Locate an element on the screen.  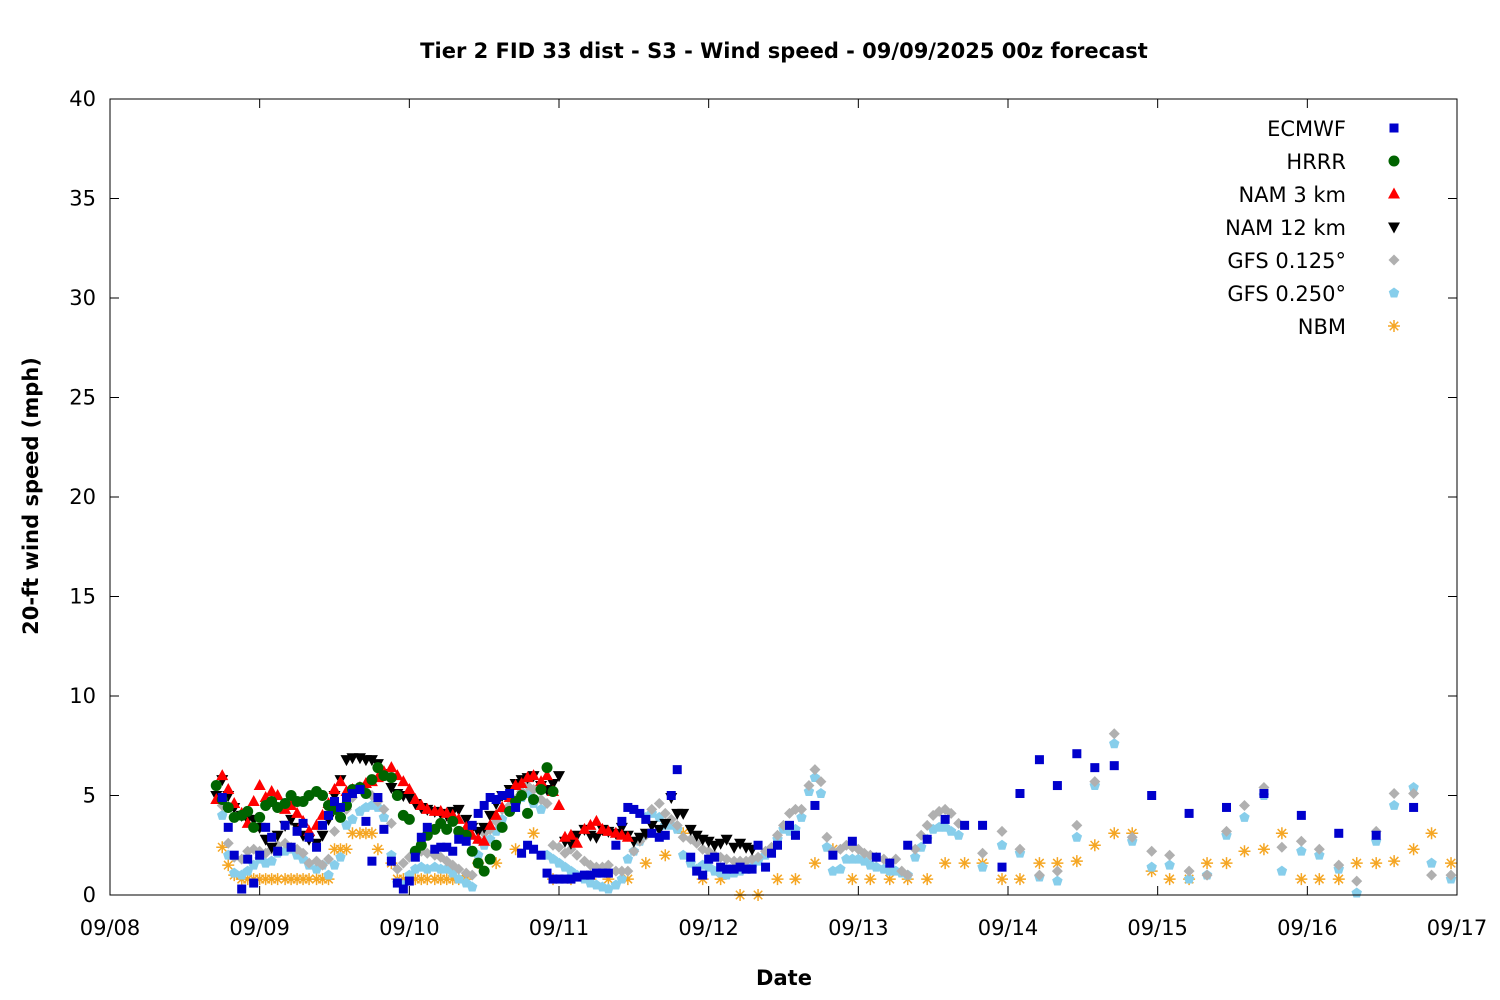
legend-label: GFS 0.250° is located at coordinates (1286, 294).